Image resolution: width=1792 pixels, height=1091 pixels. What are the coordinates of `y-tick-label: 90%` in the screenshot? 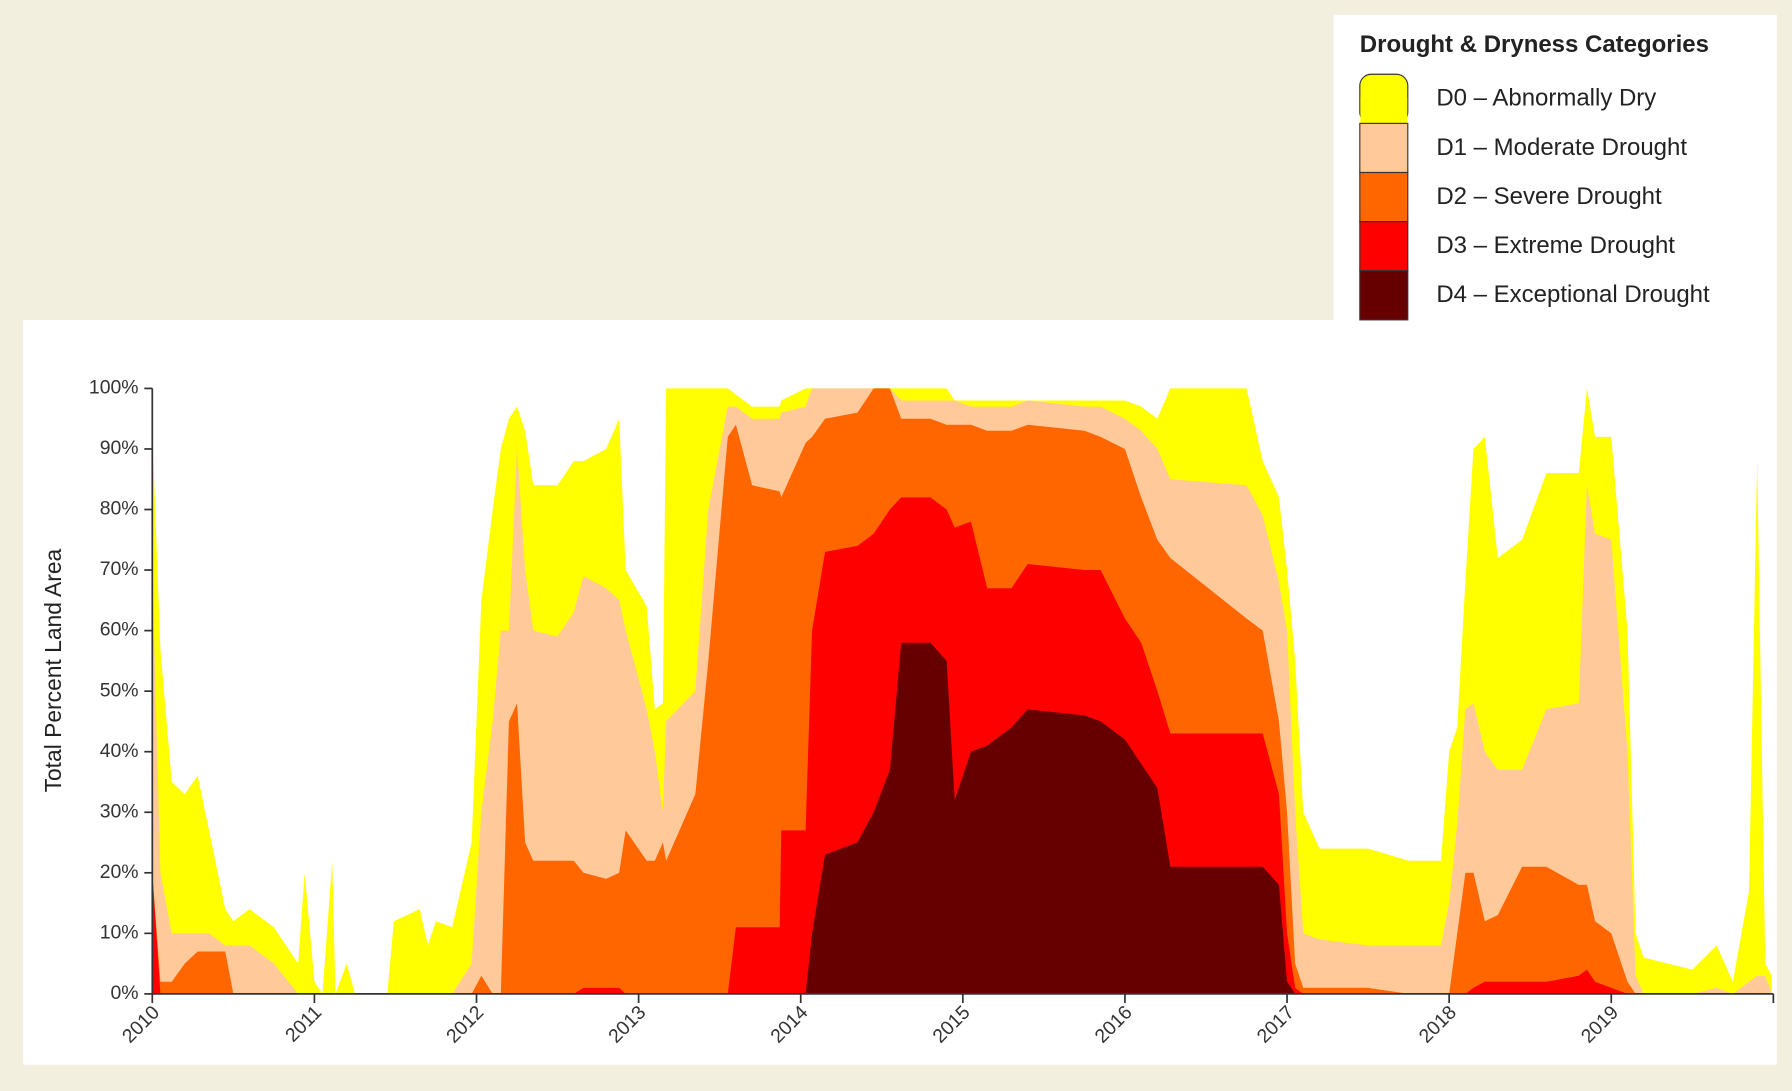 It's located at (119, 448).